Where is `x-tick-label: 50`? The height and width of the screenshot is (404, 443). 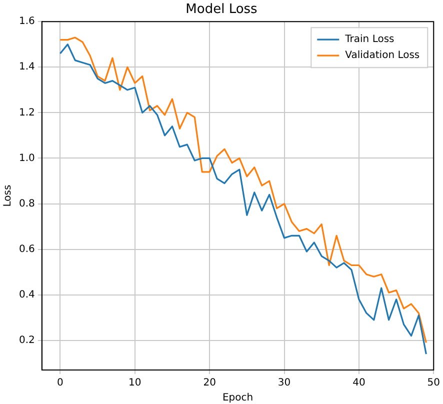
x-tick-label: 50 is located at coordinates (433, 383).